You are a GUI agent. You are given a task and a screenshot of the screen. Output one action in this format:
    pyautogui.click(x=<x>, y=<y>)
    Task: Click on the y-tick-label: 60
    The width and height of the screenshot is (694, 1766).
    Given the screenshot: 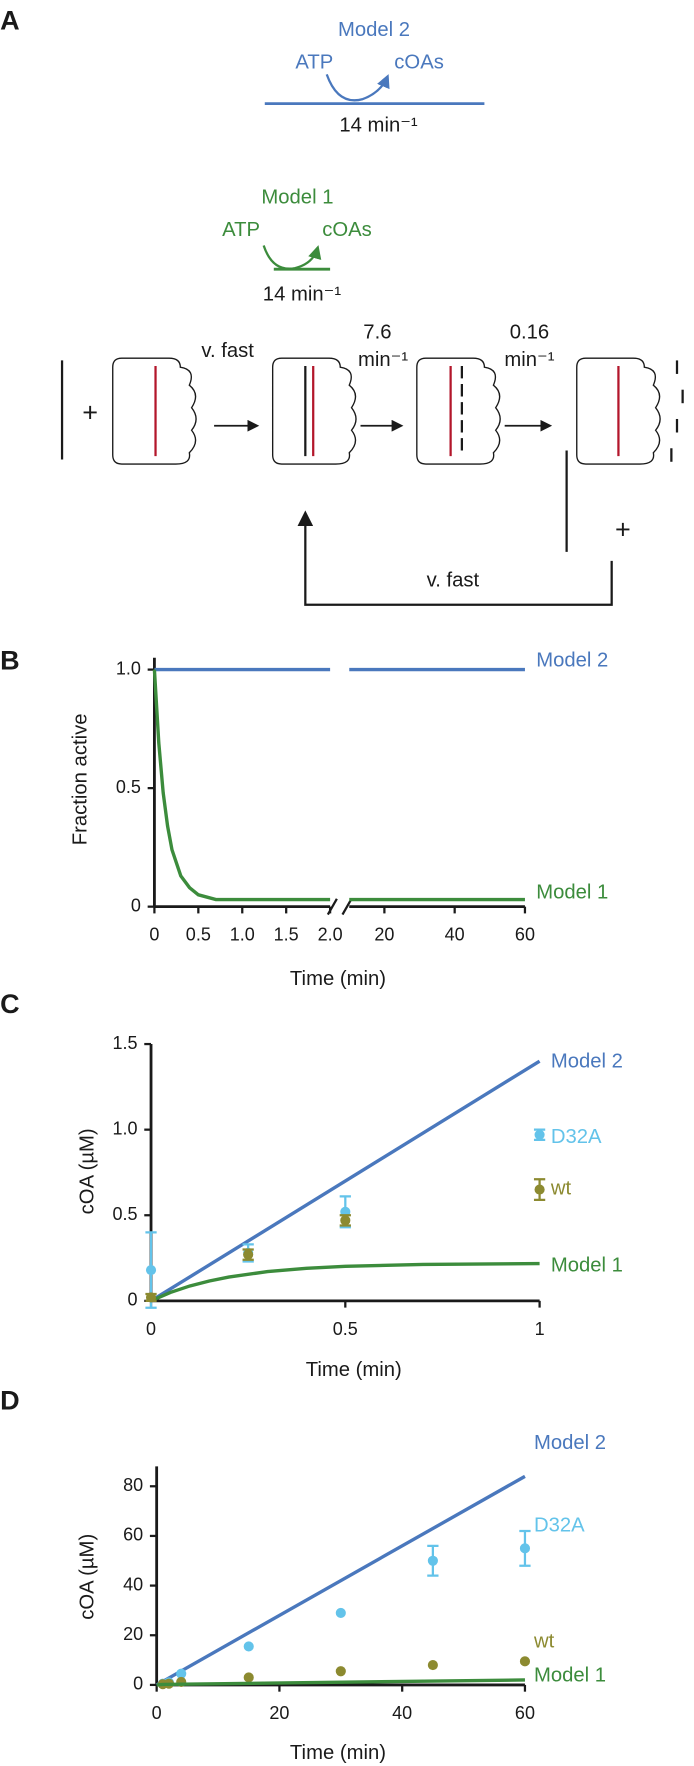 What is the action you would take?
    pyautogui.click(x=133, y=1535)
    